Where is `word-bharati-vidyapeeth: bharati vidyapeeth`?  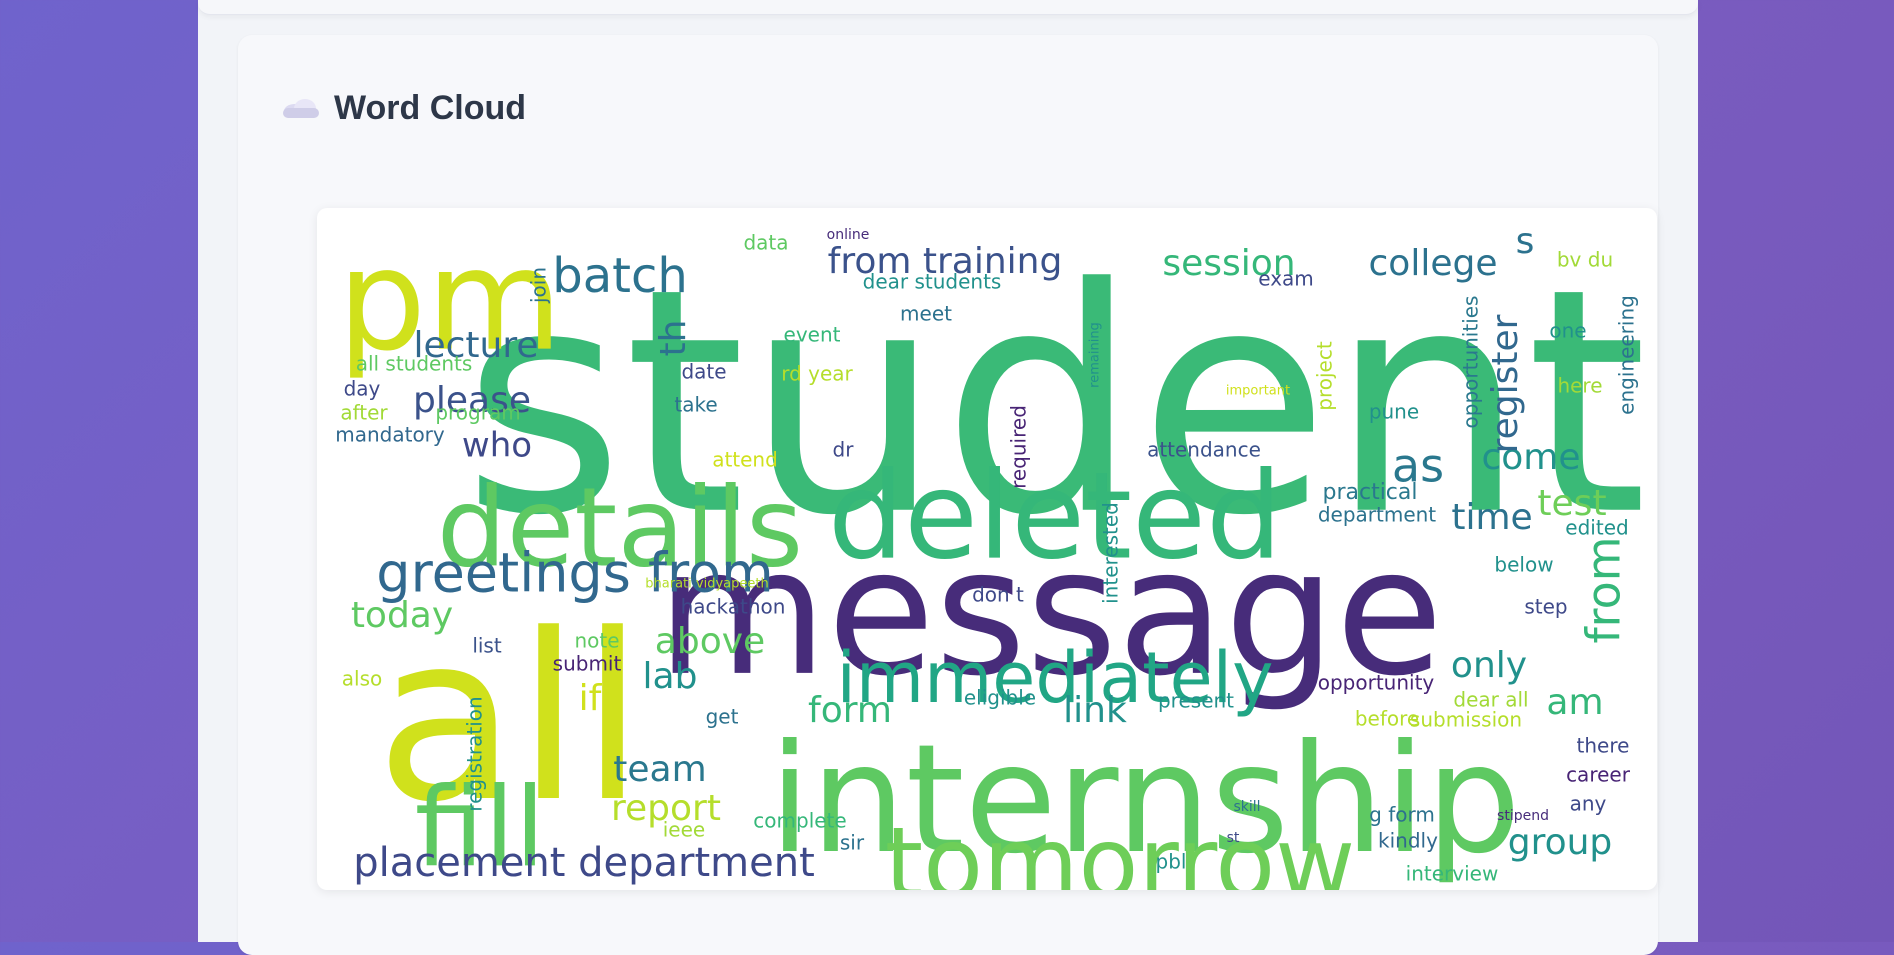 word-bharati-vidyapeeth: bharati vidyapeeth is located at coordinates (706, 584).